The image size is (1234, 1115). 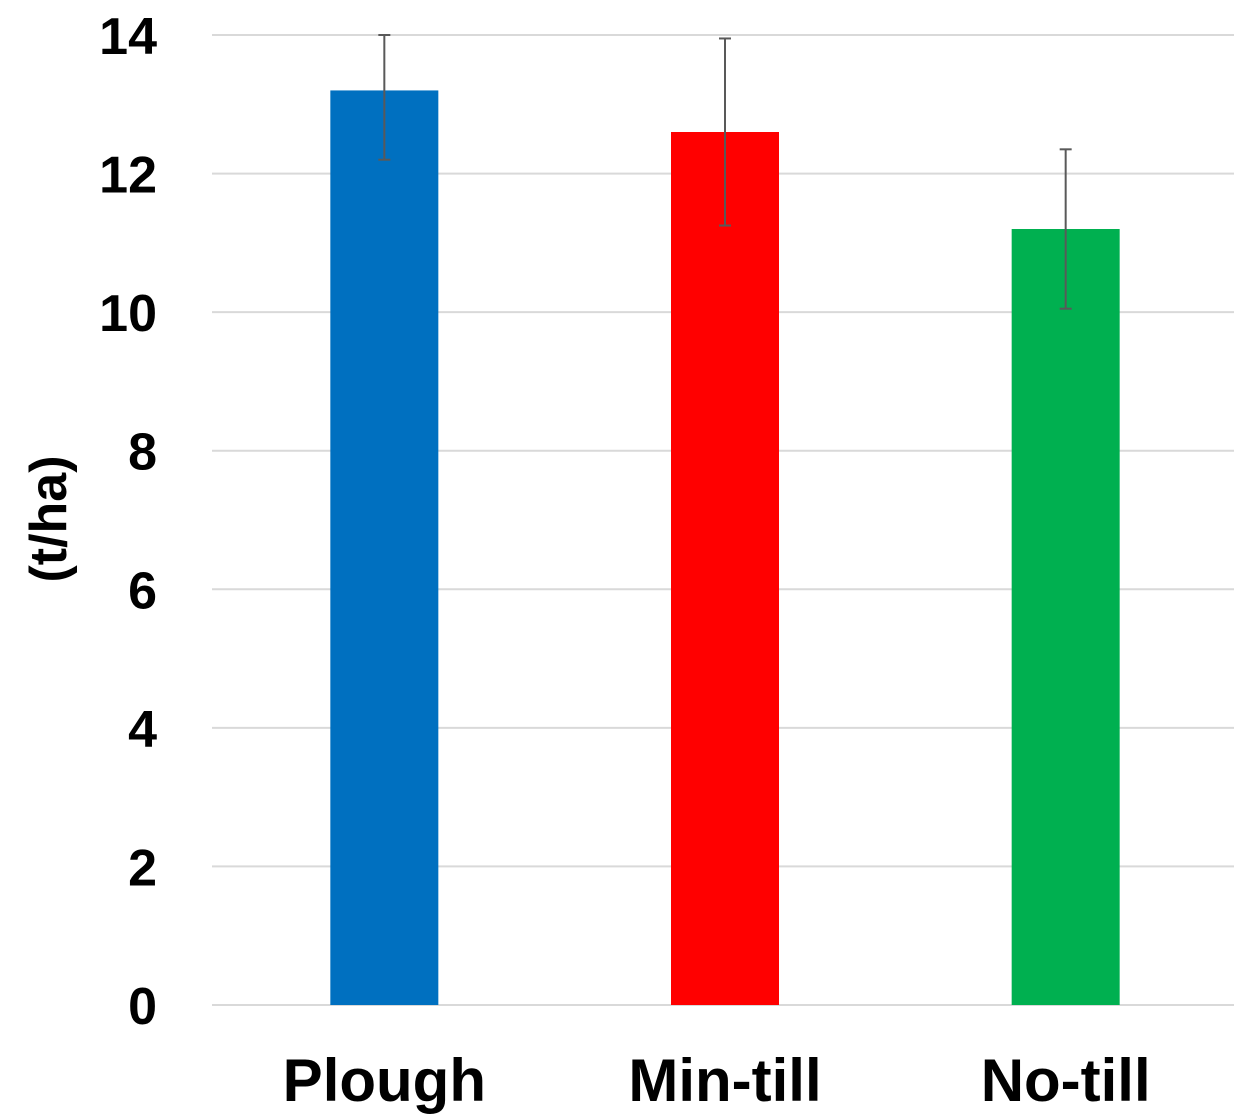 What do you see at coordinates (724, 1080) in the screenshot?
I see `x-category-label: Min-till` at bounding box center [724, 1080].